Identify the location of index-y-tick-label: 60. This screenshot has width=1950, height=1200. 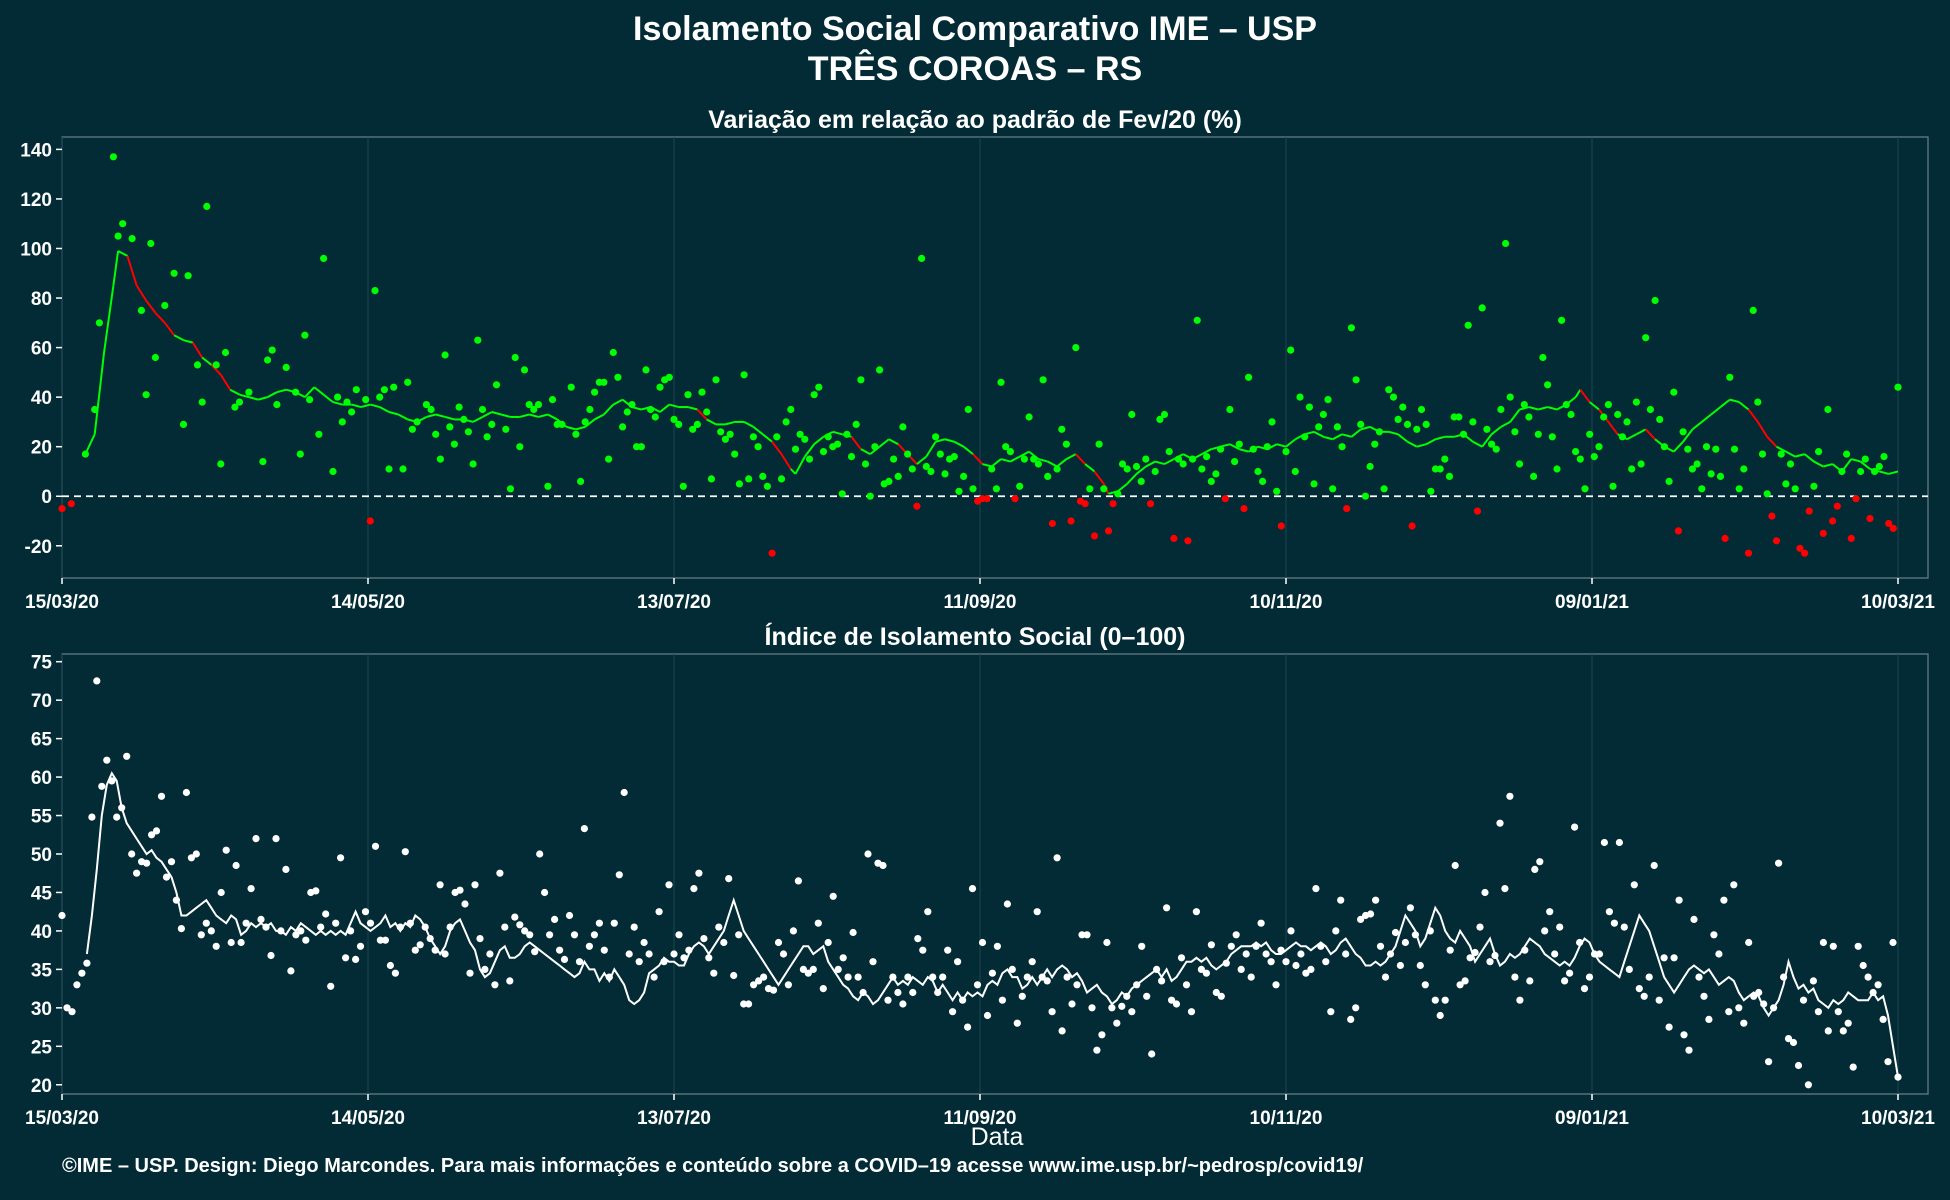
(41, 778).